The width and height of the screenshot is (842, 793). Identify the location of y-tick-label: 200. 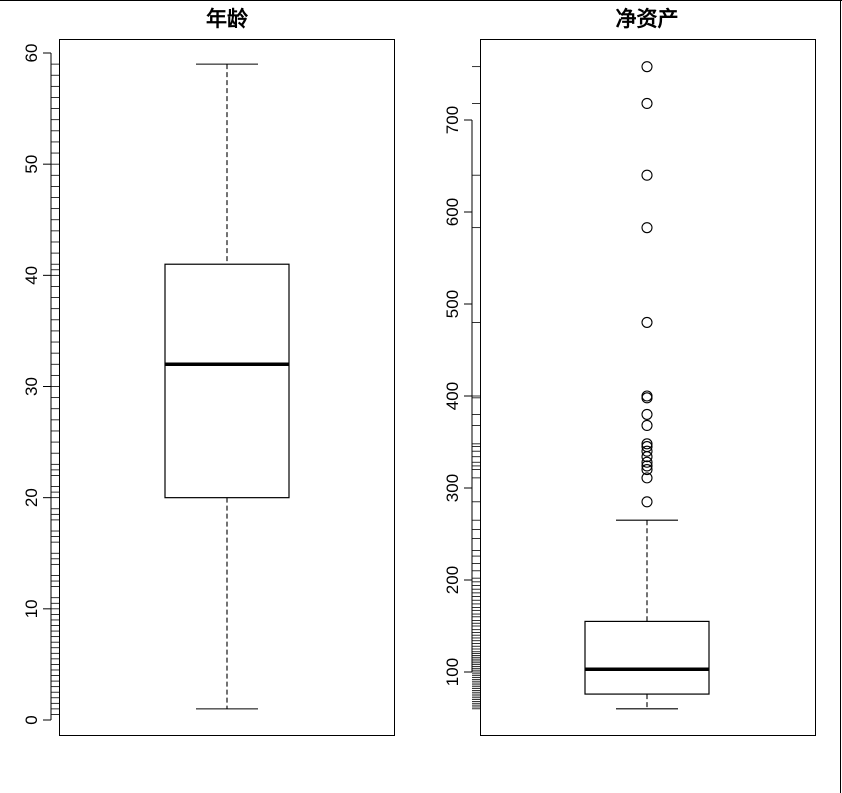
(452, 580).